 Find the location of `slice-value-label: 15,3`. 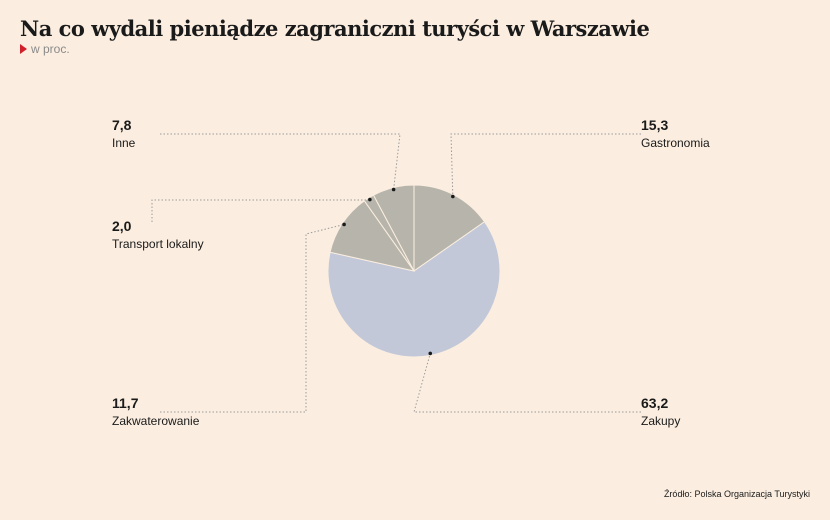

slice-value-label: 15,3 is located at coordinates (654, 125).